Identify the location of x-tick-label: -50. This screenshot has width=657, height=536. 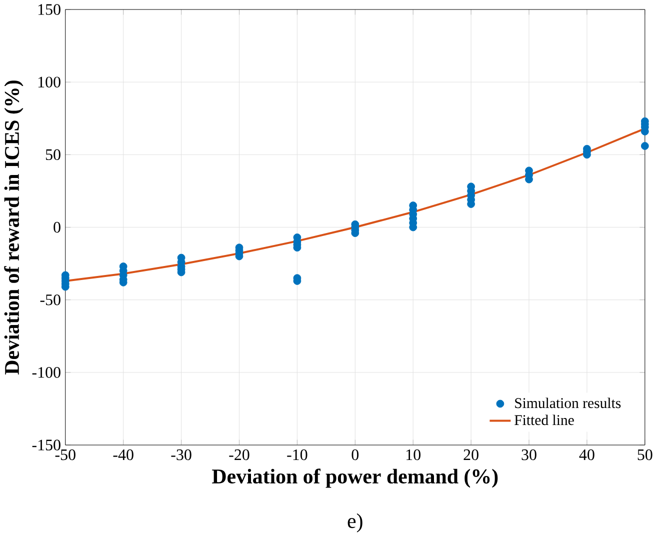
(65, 454).